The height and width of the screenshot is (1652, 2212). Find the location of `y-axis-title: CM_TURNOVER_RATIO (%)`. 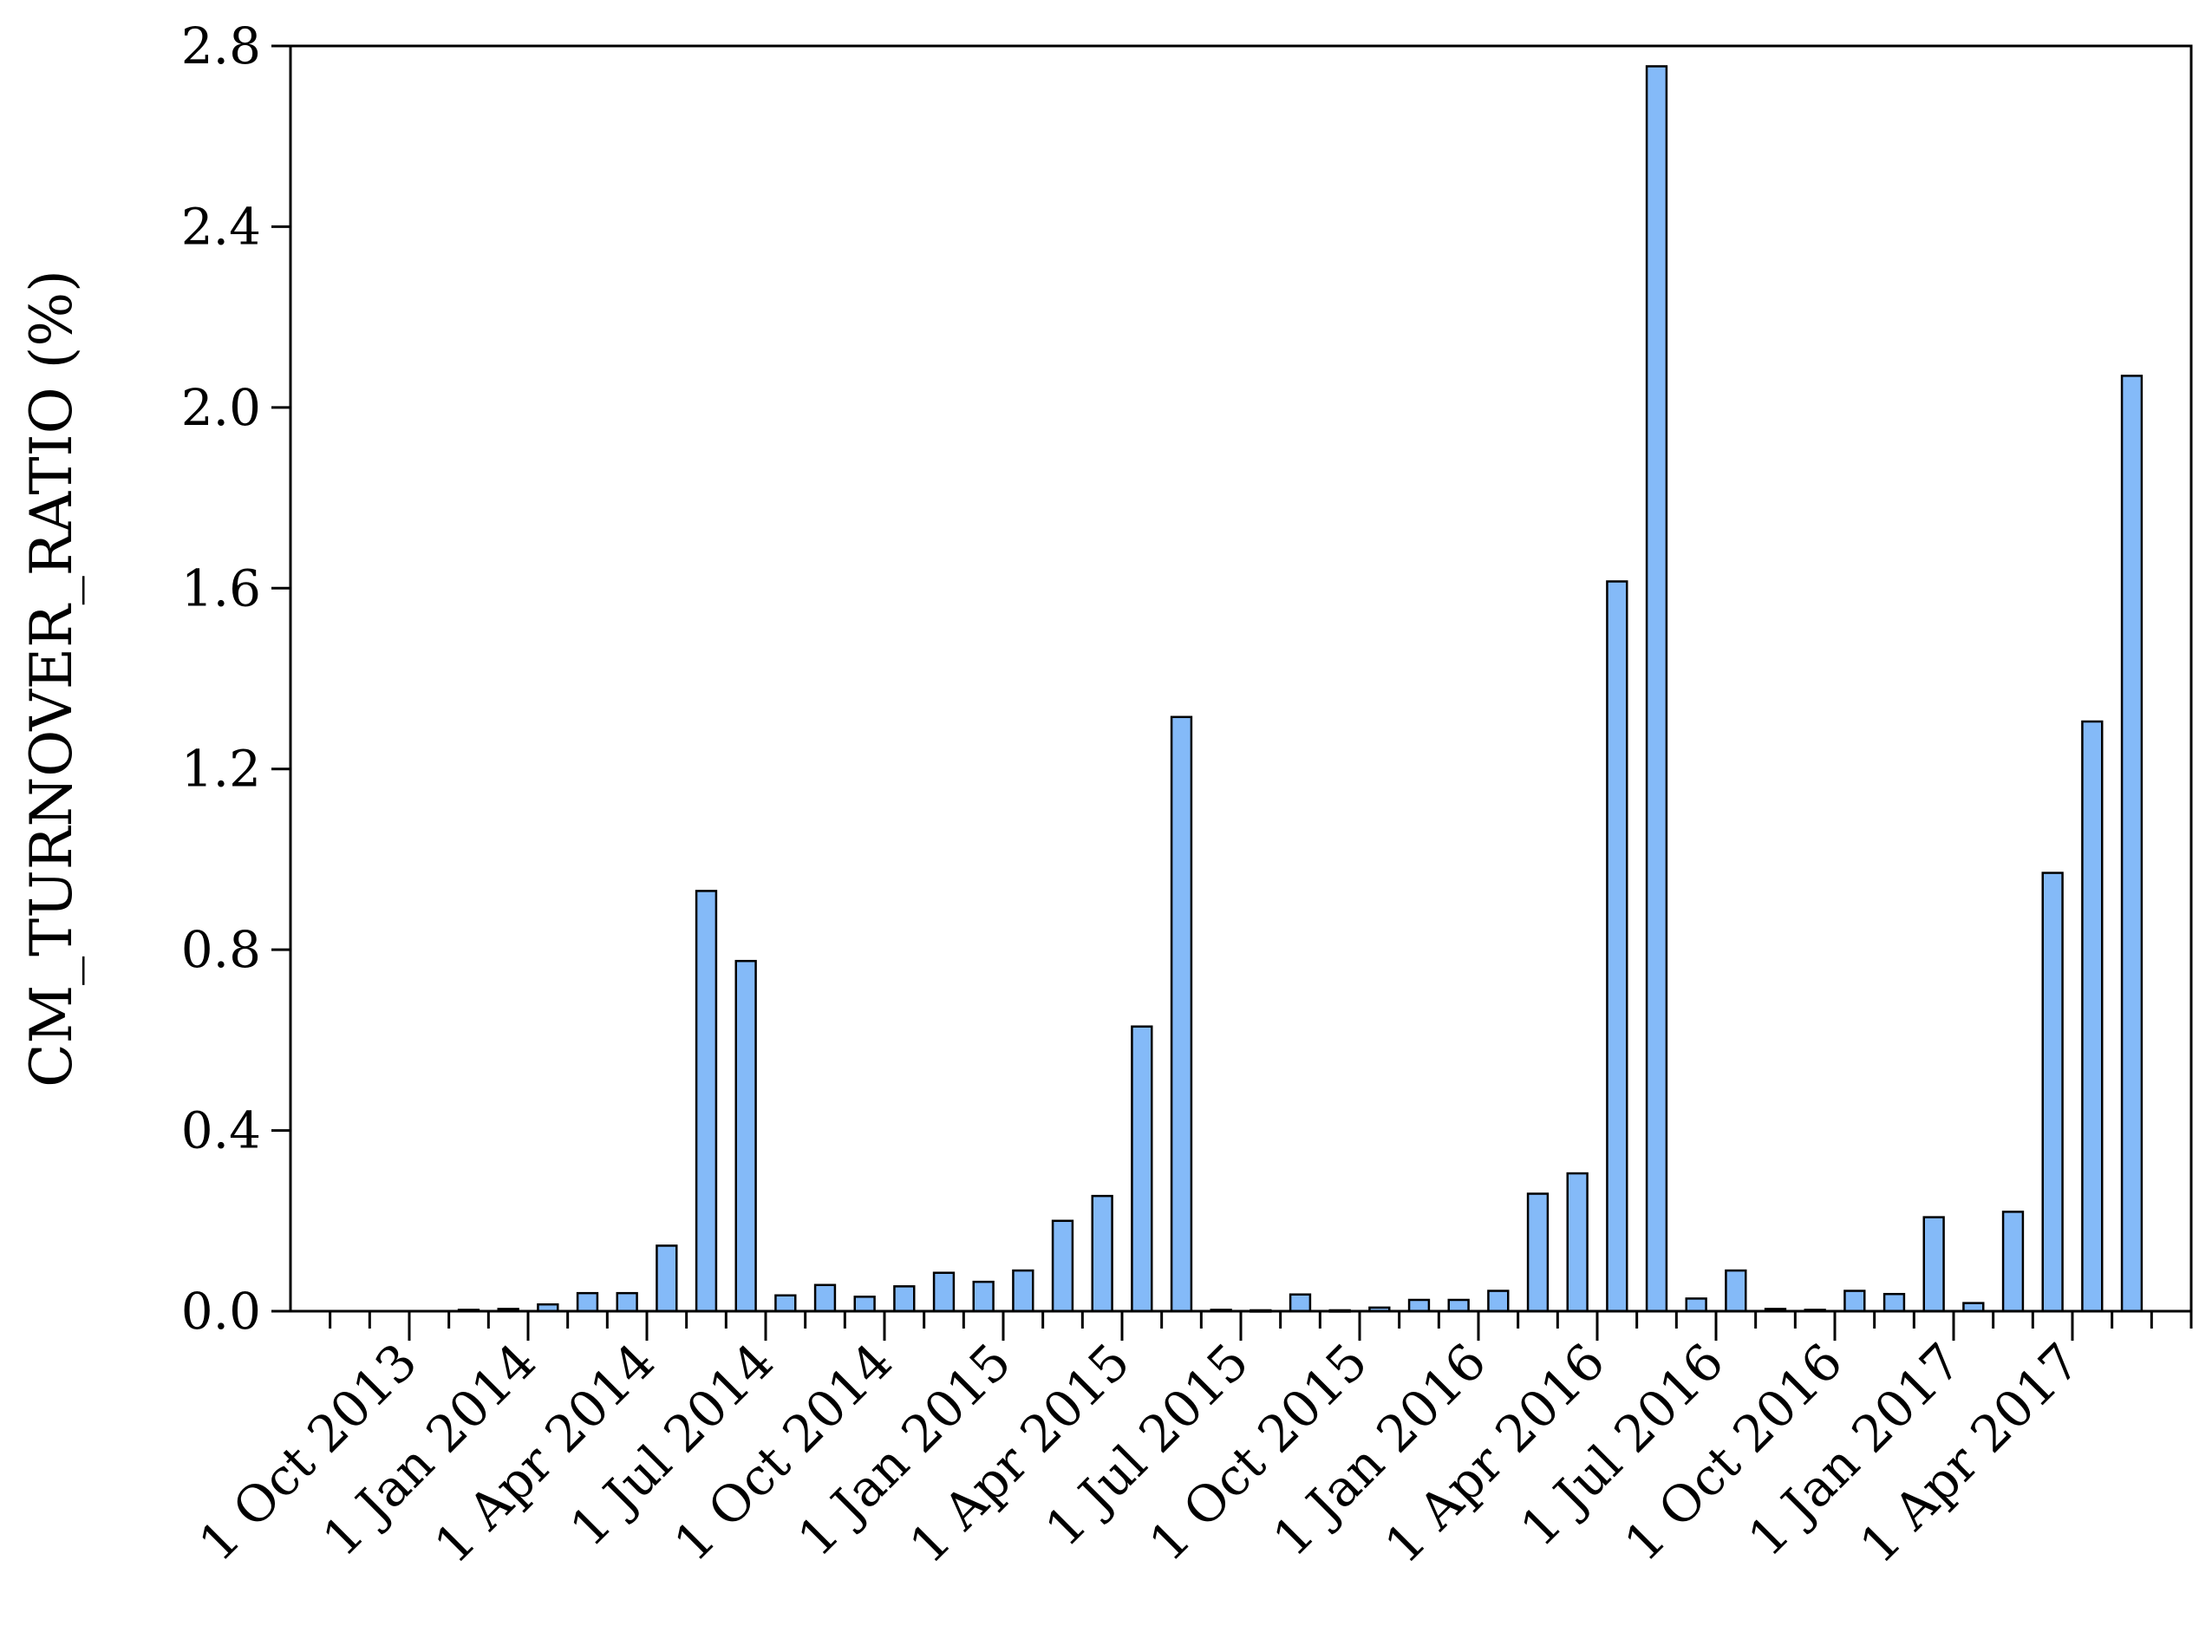

y-axis-title: CM_TURNOVER_RATIO (%) is located at coordinates (51, 679).